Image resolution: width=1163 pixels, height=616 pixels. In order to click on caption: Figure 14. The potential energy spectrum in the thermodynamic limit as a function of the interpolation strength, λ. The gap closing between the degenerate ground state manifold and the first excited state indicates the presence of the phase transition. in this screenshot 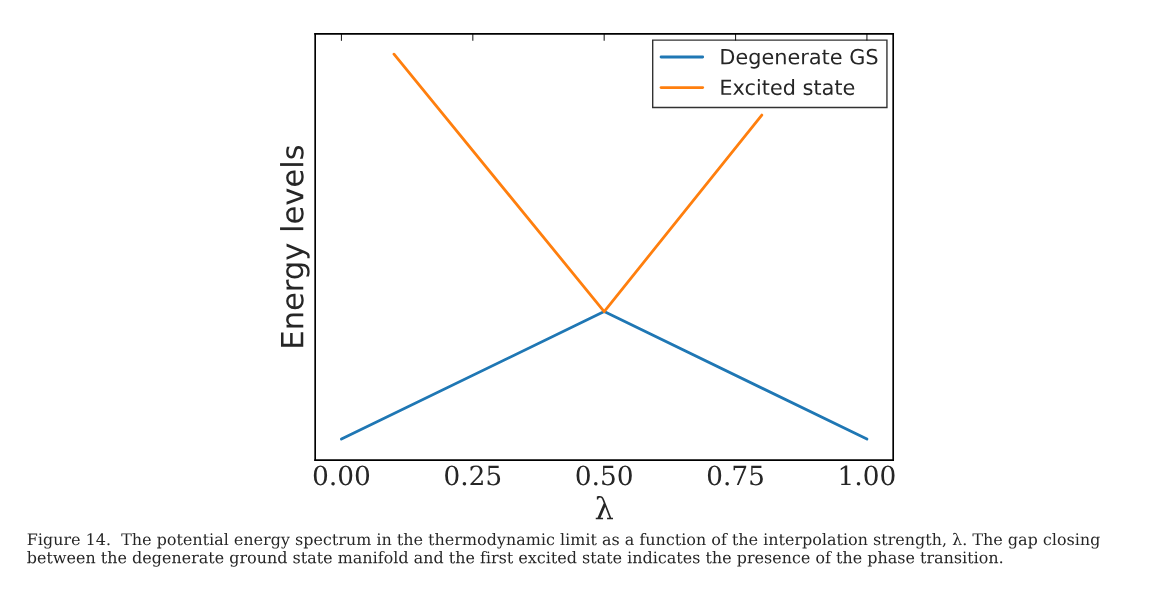, I will do `click(563, 549)`.